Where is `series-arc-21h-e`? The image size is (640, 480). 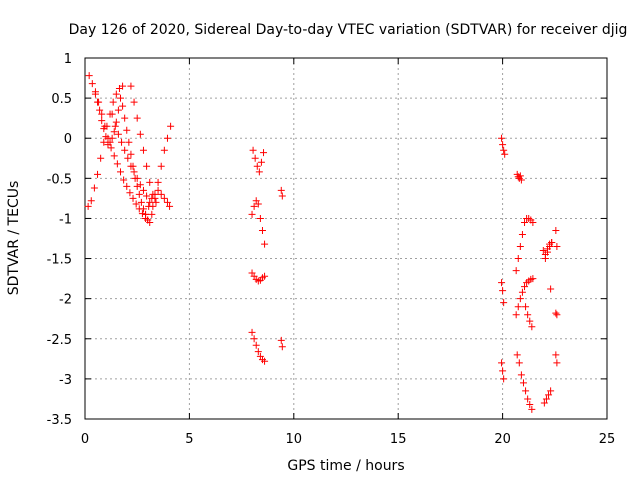 series-arc-21h-e is located at coordinates (529, 317).